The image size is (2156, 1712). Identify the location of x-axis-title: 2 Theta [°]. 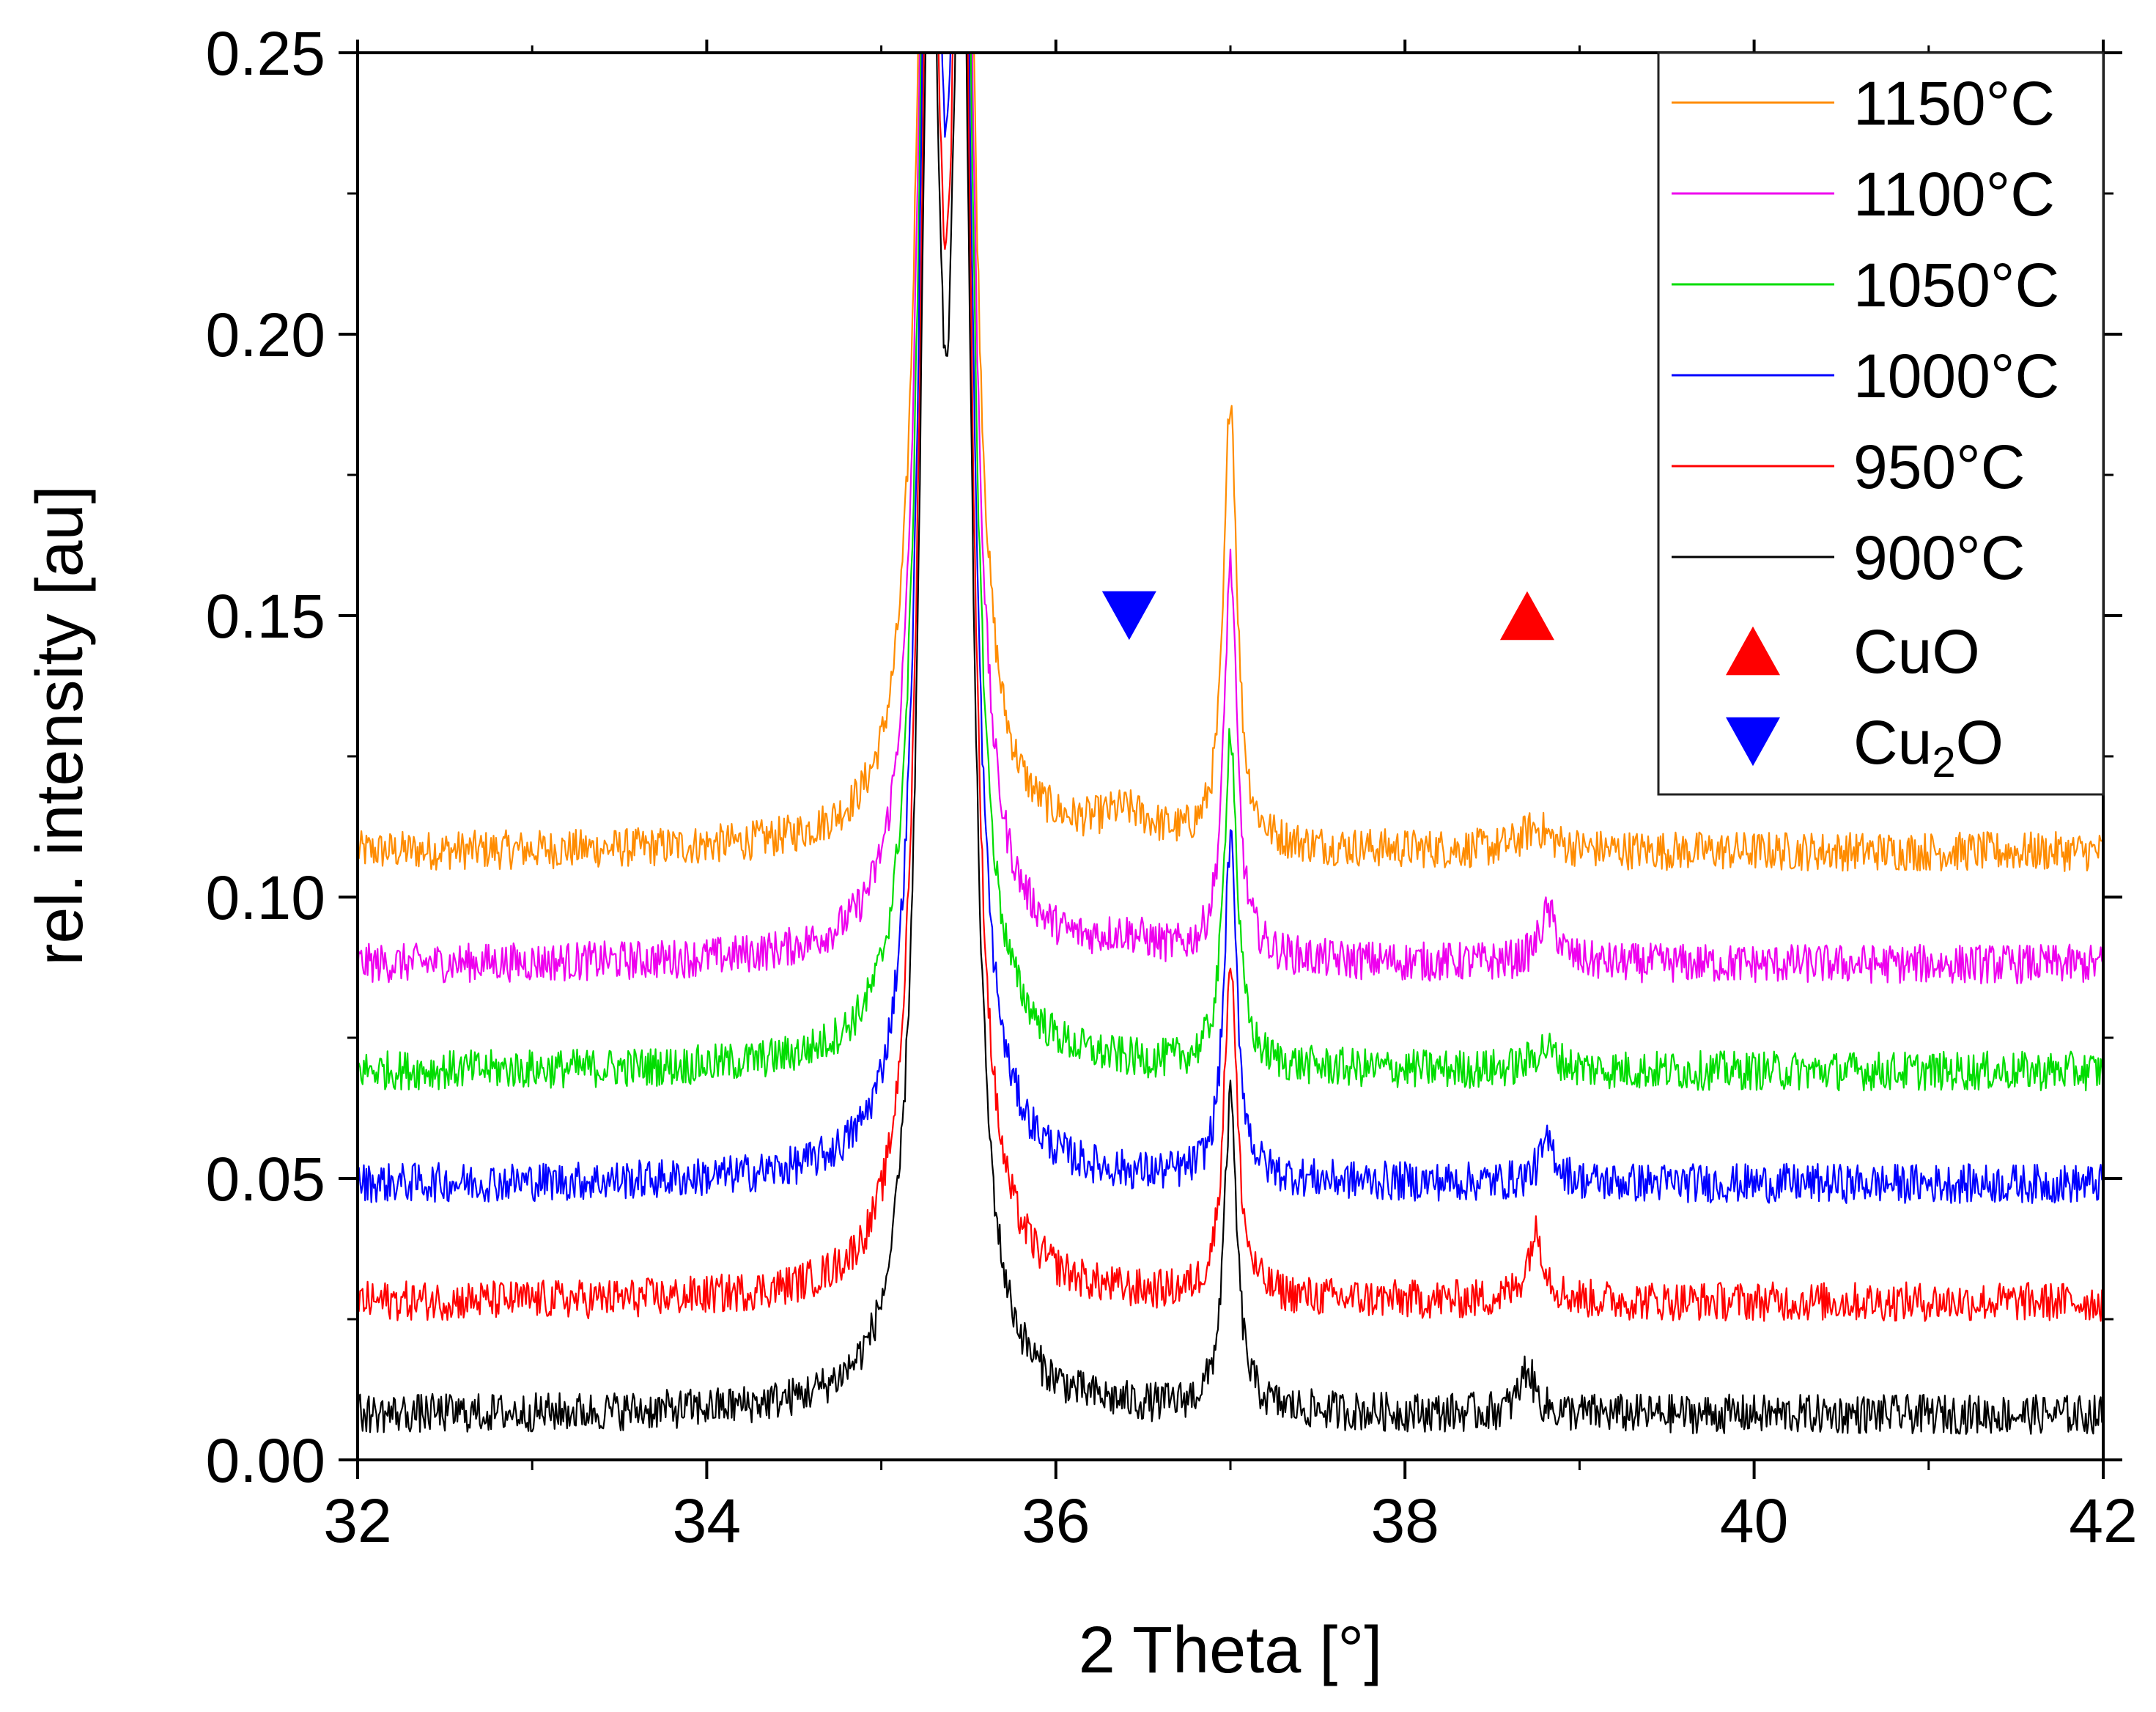
(1231, 1651).